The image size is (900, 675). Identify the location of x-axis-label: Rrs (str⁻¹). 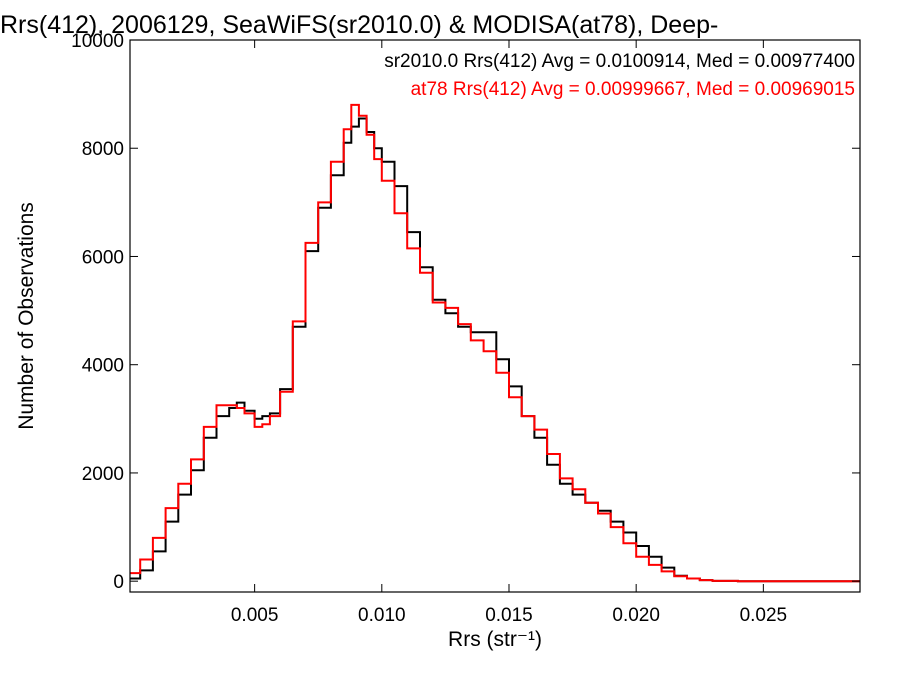
(495, 639).